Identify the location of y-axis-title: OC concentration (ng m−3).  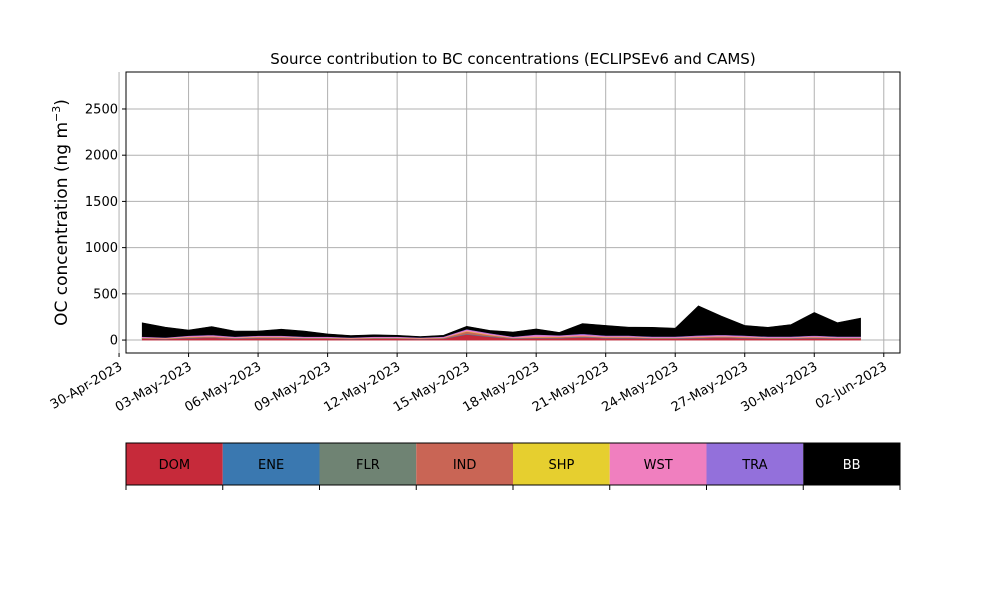
(61, 212).